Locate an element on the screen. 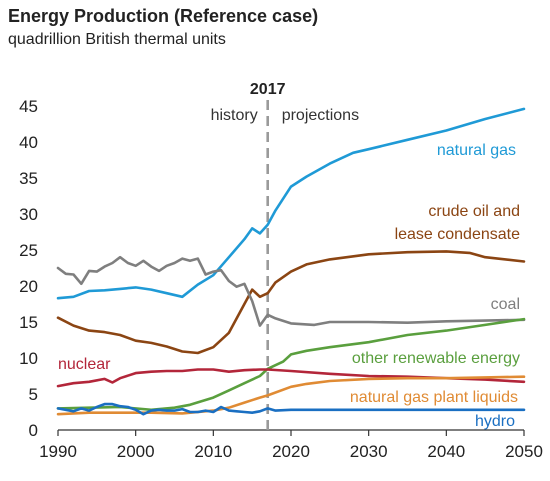  x-tick-label: 2020 is located at coordinates (291, 451).